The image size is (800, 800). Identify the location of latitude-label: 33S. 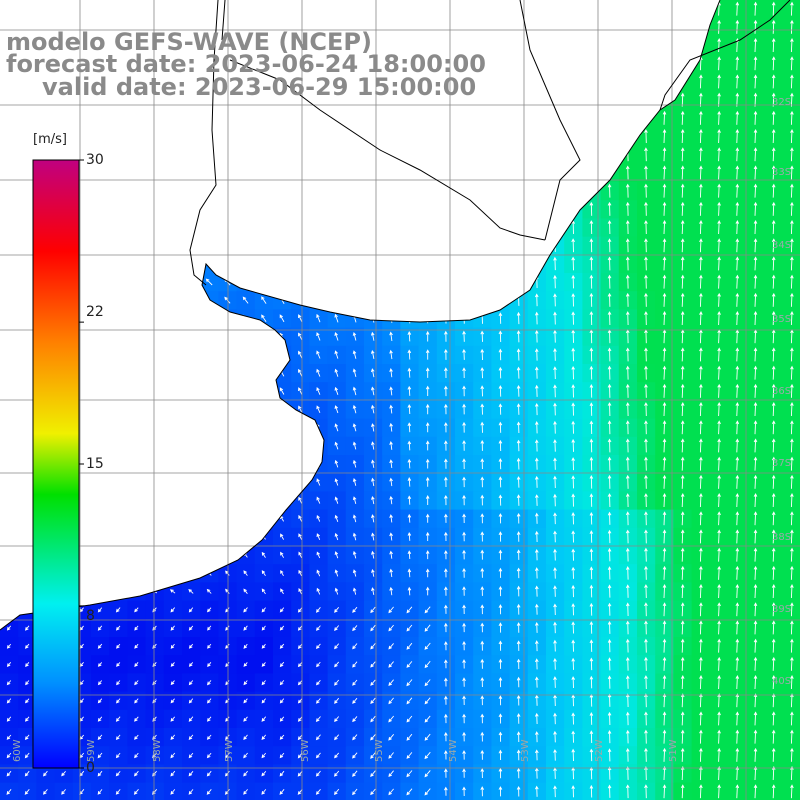
(781, 172).